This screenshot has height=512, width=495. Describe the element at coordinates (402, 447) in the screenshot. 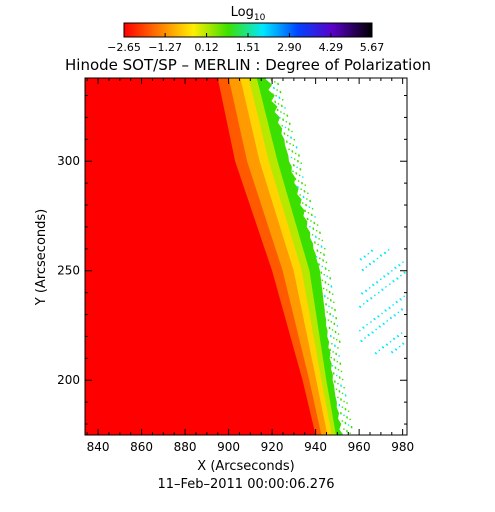

I see `x-tick-label: 980` at that location.